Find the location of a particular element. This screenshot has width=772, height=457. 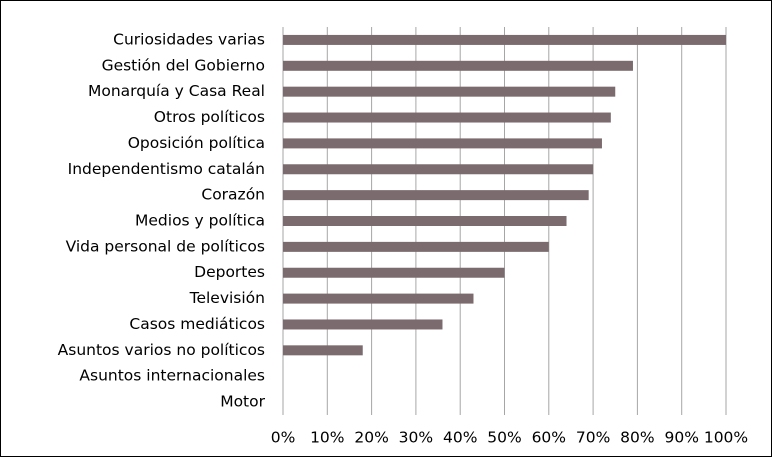

y-tick-label: Gestión del Gobierno is located at coordinates (183, 65).